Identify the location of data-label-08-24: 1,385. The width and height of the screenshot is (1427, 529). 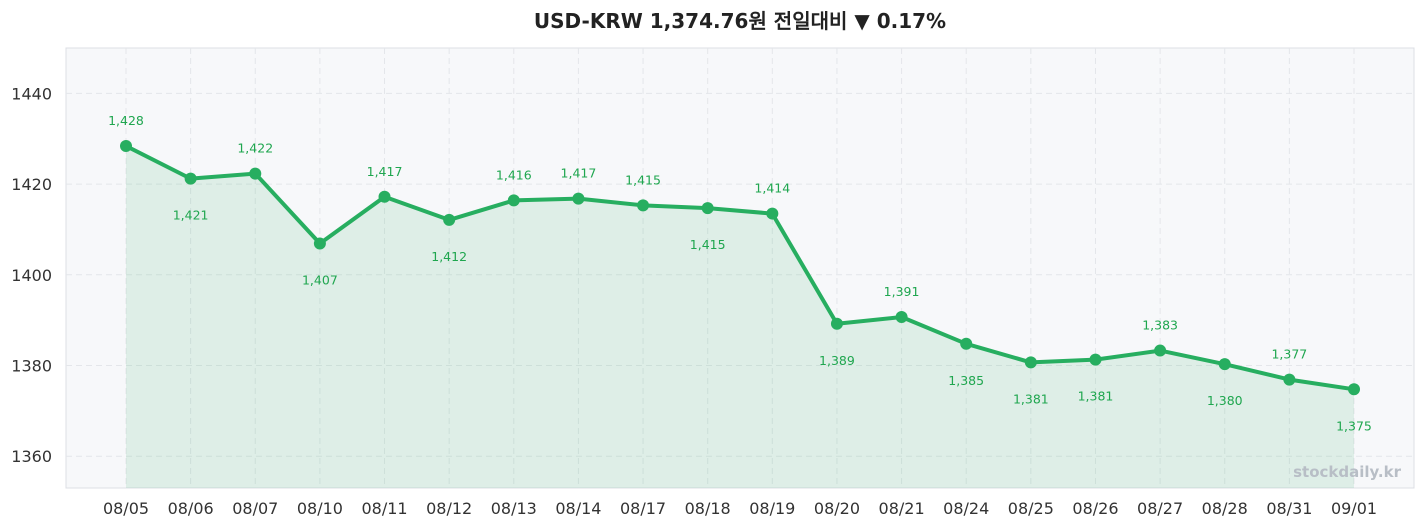
(966, 380).